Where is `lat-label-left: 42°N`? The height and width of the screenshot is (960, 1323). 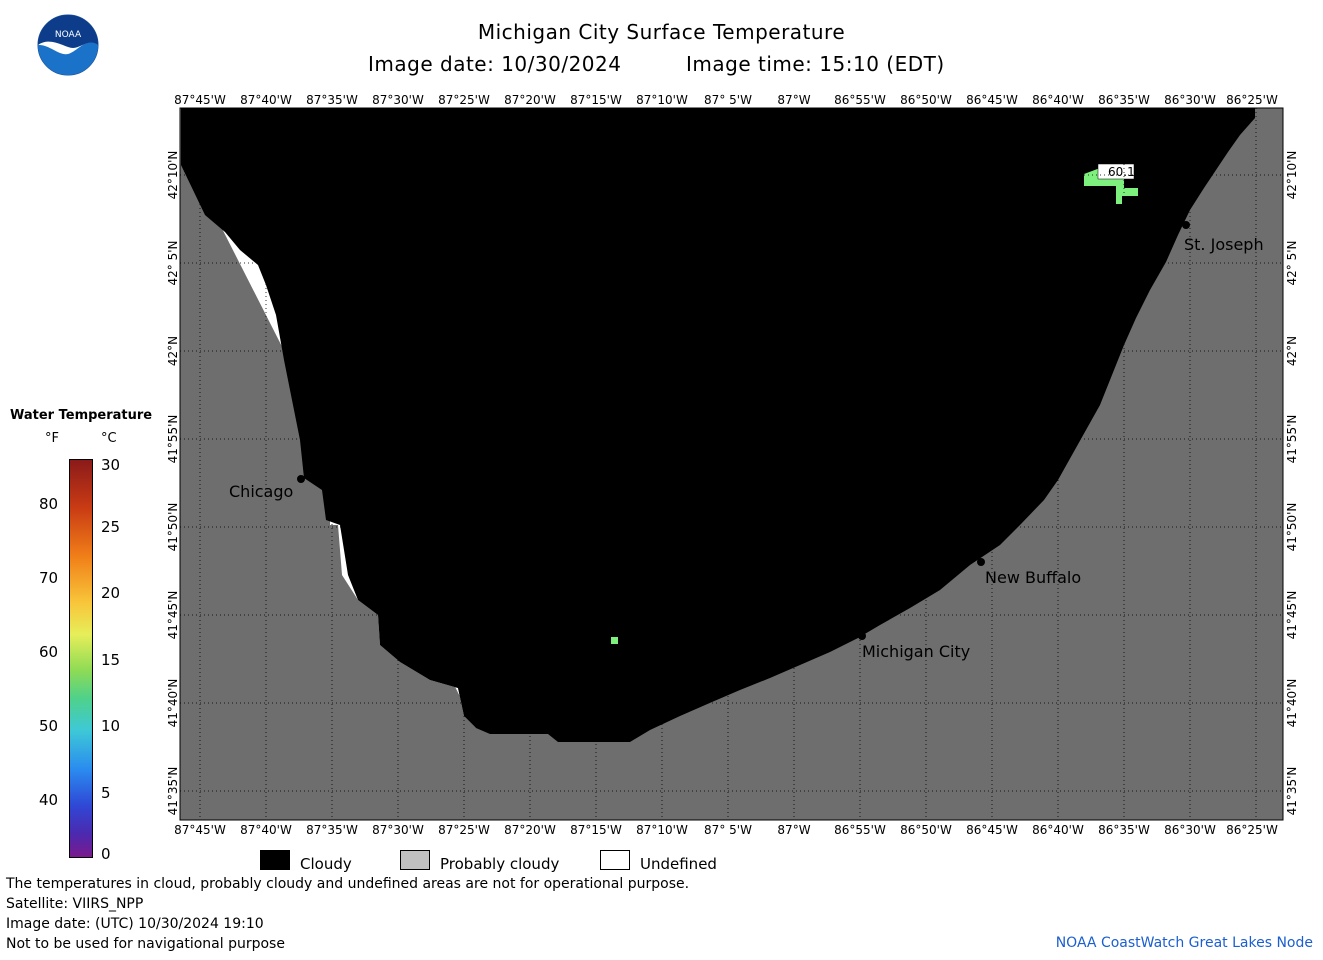
lat-label-left: 42°N is located at coordinates (173, 351).